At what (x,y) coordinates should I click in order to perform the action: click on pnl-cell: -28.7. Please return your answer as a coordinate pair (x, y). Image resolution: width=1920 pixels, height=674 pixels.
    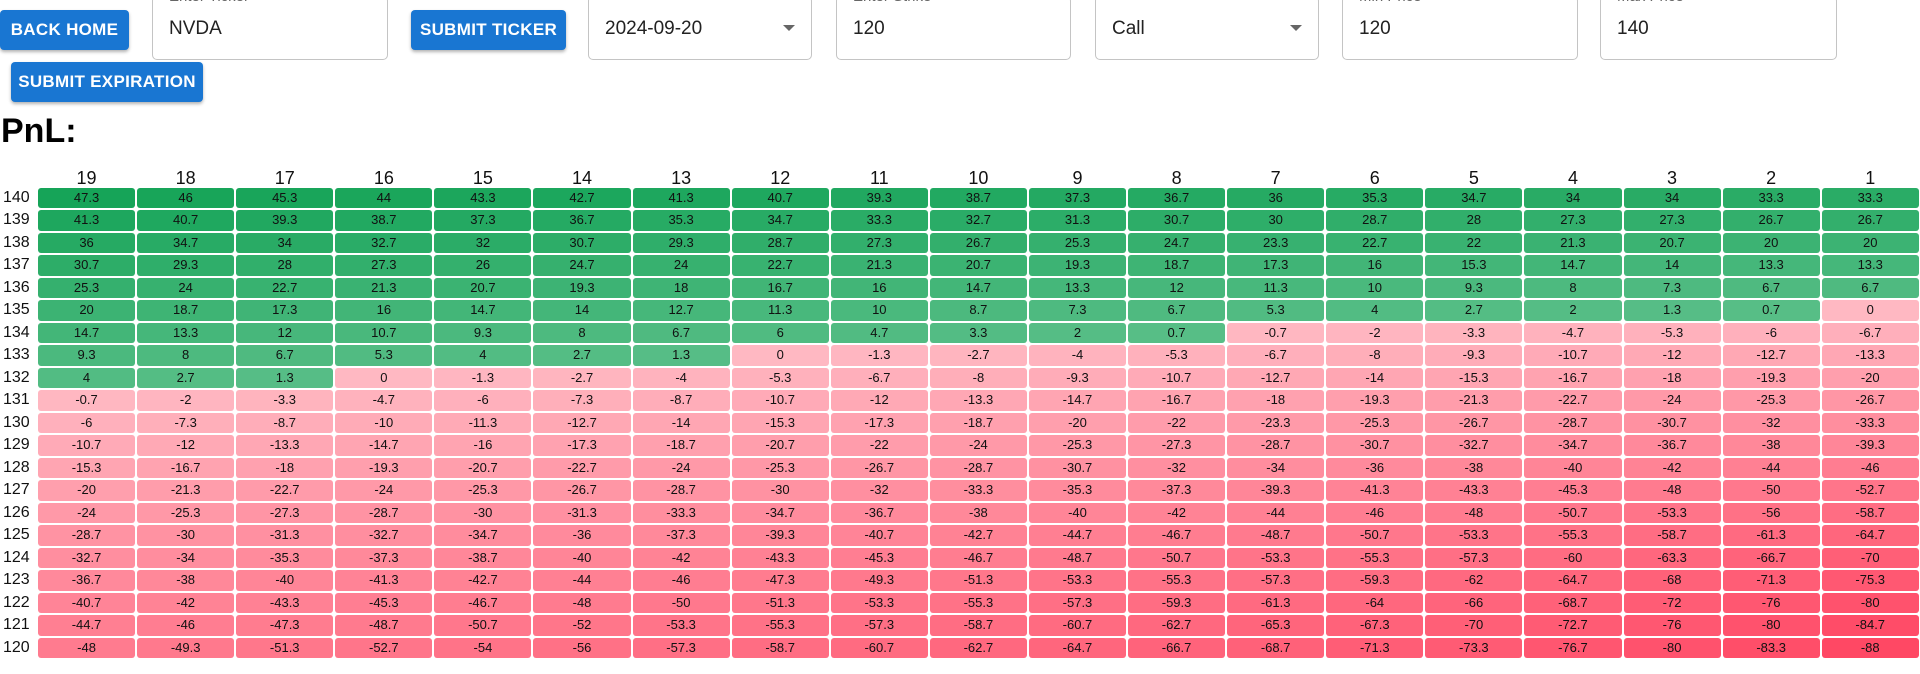
    Looking at the image, I should click on (1573, 422).